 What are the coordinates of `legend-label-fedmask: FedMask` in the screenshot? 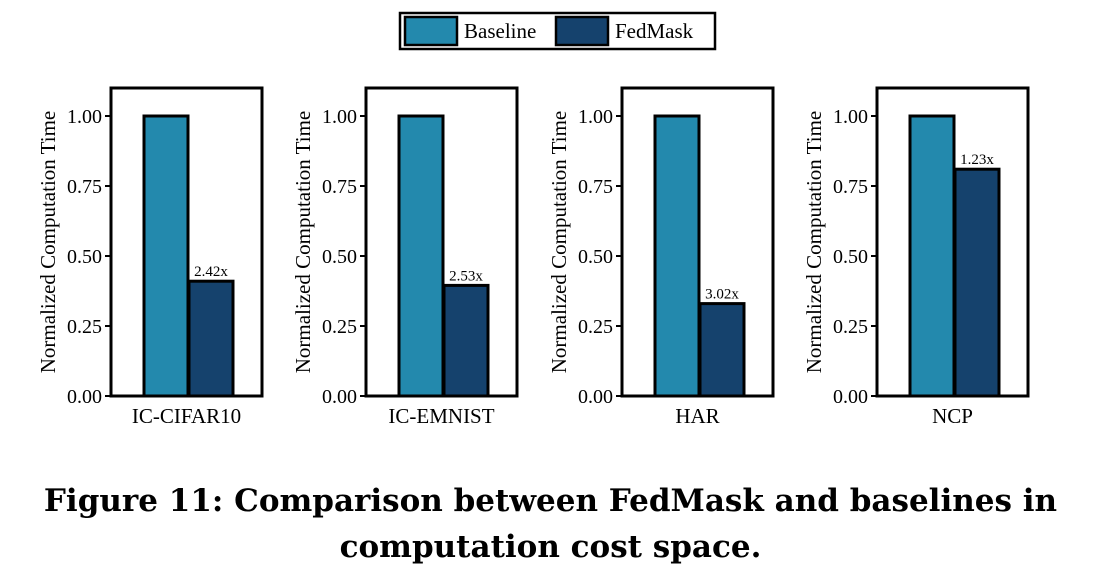 It's located at (654, 31).